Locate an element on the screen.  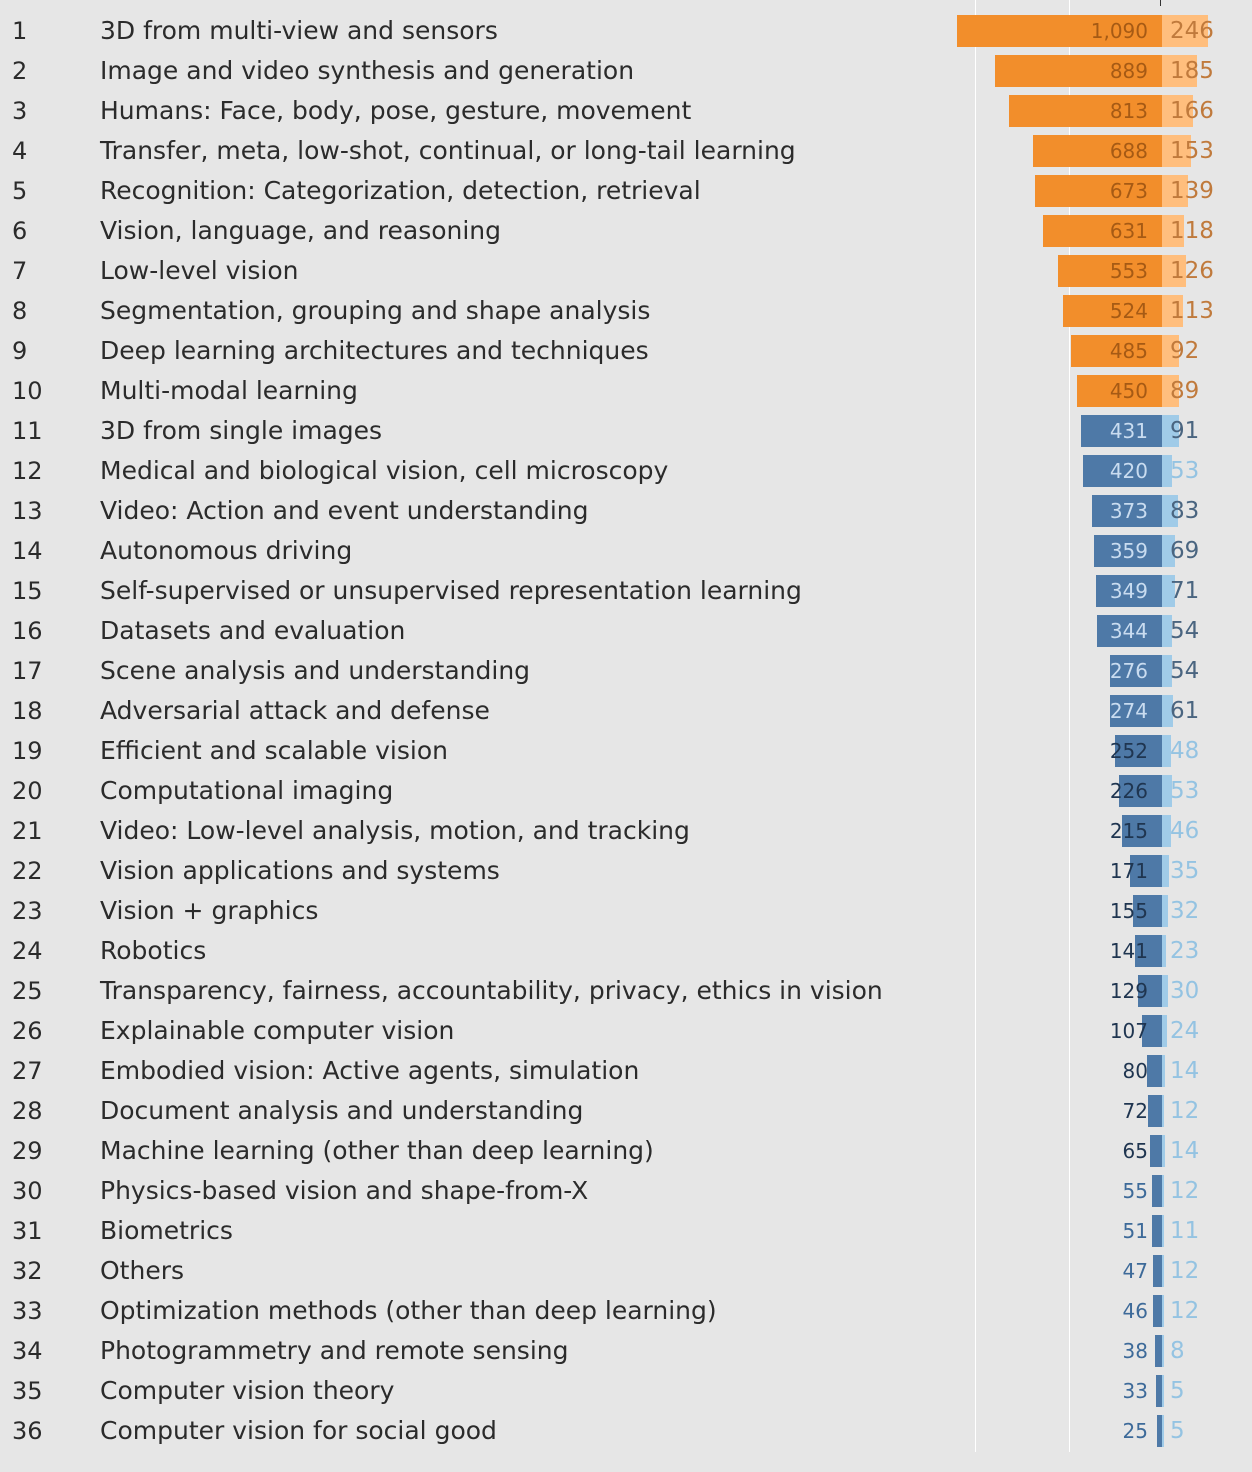
value-label-left: 155 is located at coordinates (1128, 911).